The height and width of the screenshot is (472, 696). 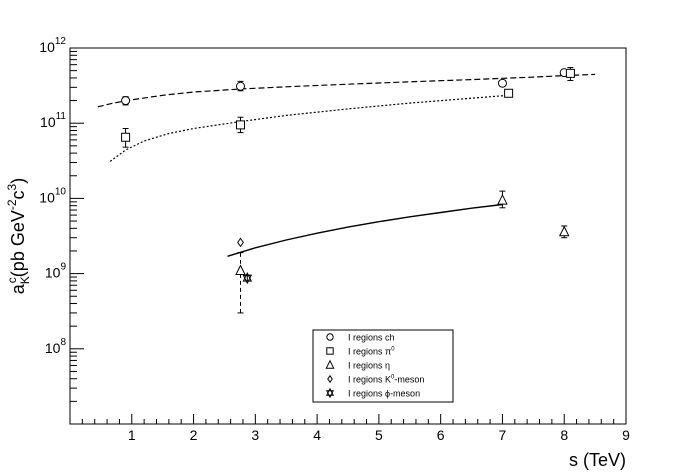 What do you see at coordinates (317, 435) in the screenshot?
I see `x-tick-label: 4` at bounding box center [317, 435].